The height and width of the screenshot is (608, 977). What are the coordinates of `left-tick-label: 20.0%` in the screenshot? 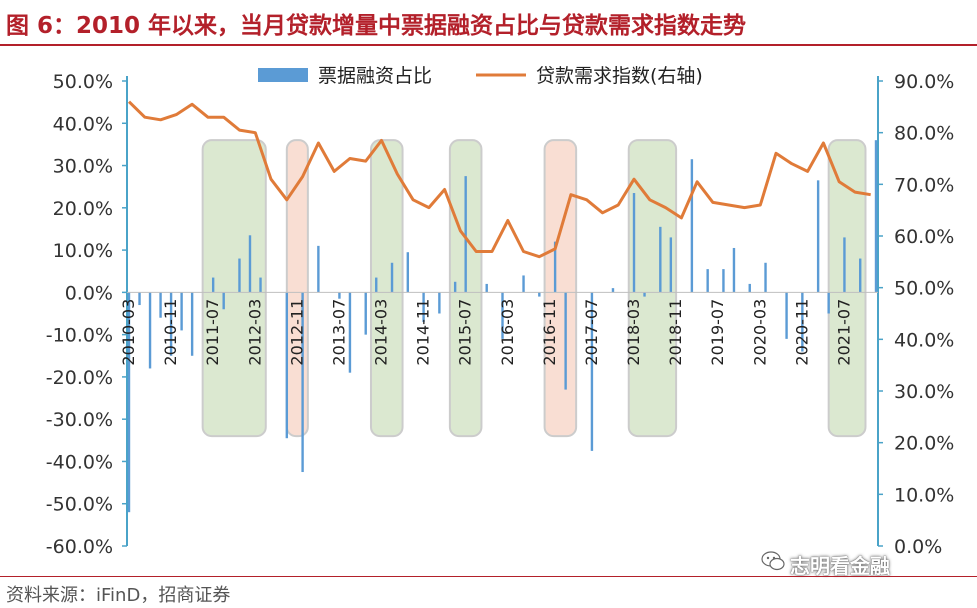 It's located at (83, 209).